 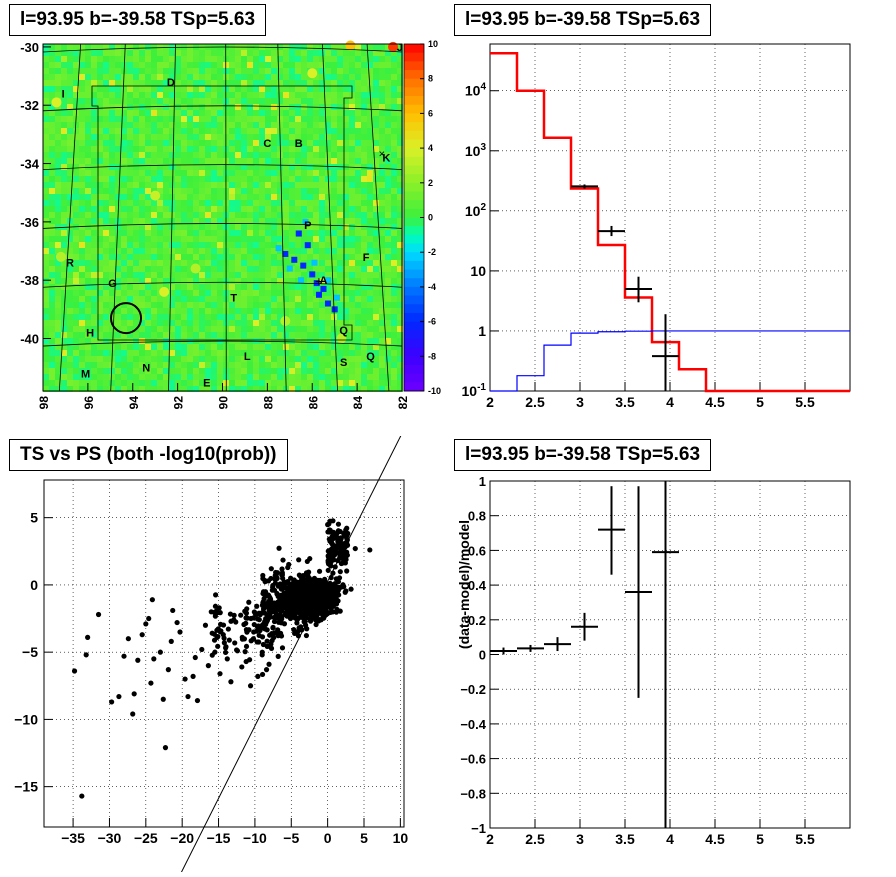 I want to click on graticule-longitude, so click(x=226, y=217).